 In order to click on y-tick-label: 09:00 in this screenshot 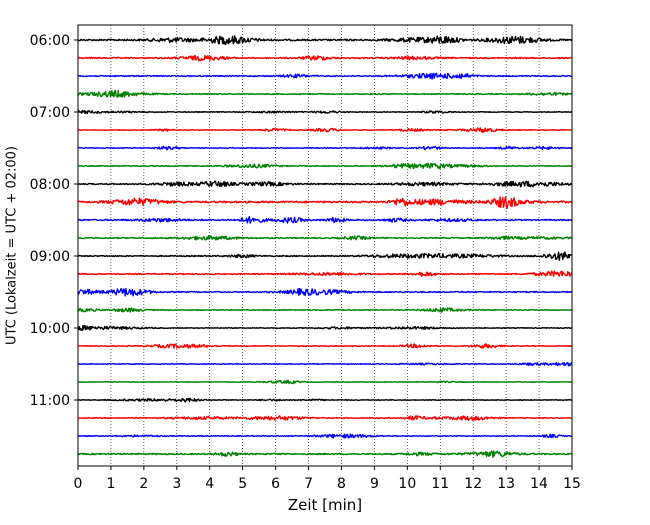, I will do `click(50, 257)`.